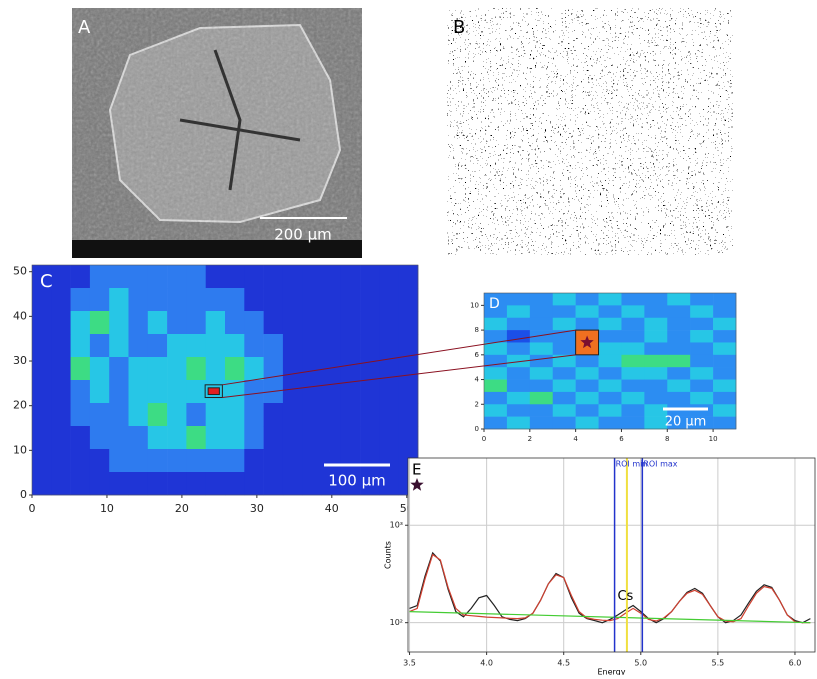  Describe the element at coordinates (23, 494) in the screenshot. I see `y-tick-label: 0` at that location.